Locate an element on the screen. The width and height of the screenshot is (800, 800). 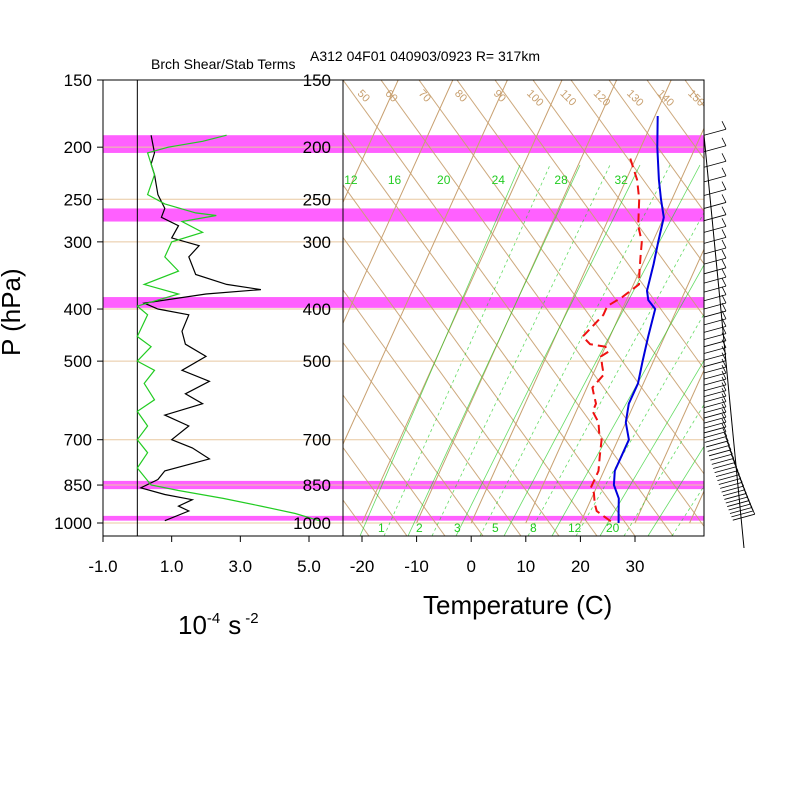
mixing-ratio-bottom-label: 1 is located at coordinates (381, 528).